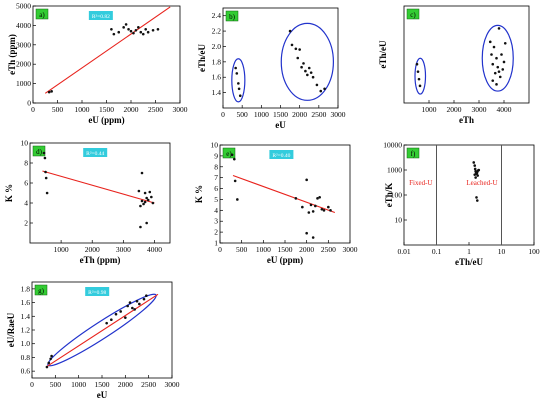 The image size is (550, 412). I want to click on y-tick-label: 0.6, so click(26, 371).